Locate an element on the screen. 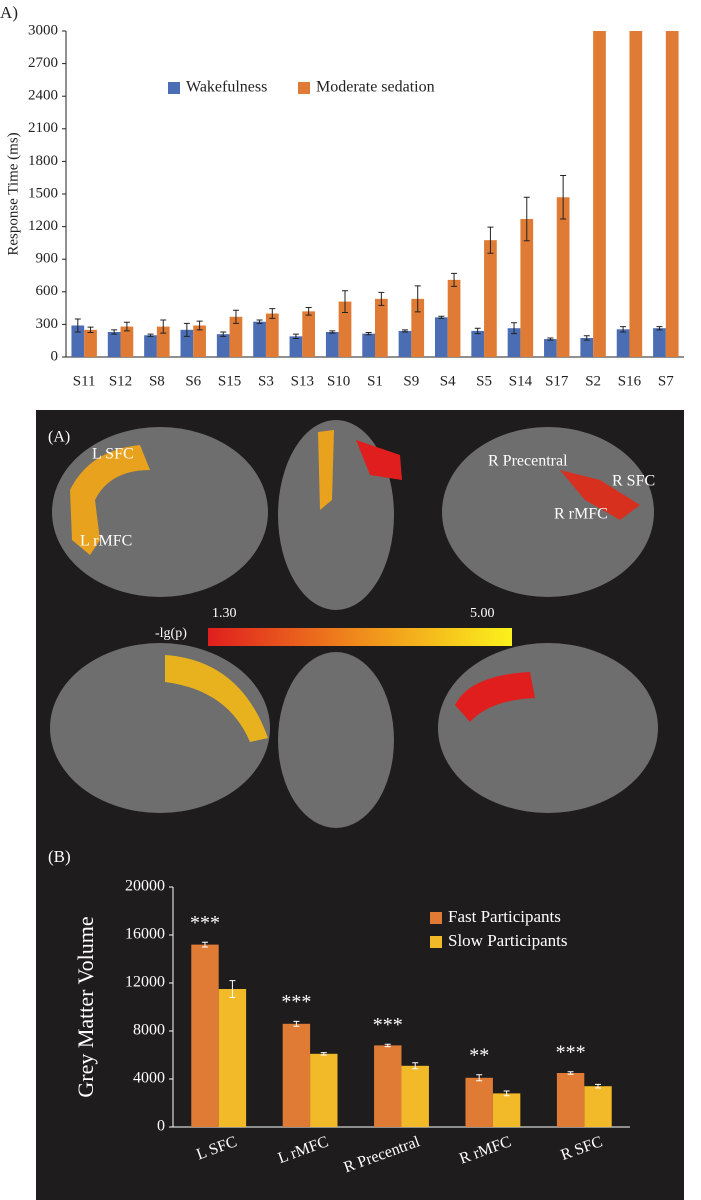 This screenshot has width=701, height=1200. colorbar-title: -lg(p) is located at coordinates (171, 633).